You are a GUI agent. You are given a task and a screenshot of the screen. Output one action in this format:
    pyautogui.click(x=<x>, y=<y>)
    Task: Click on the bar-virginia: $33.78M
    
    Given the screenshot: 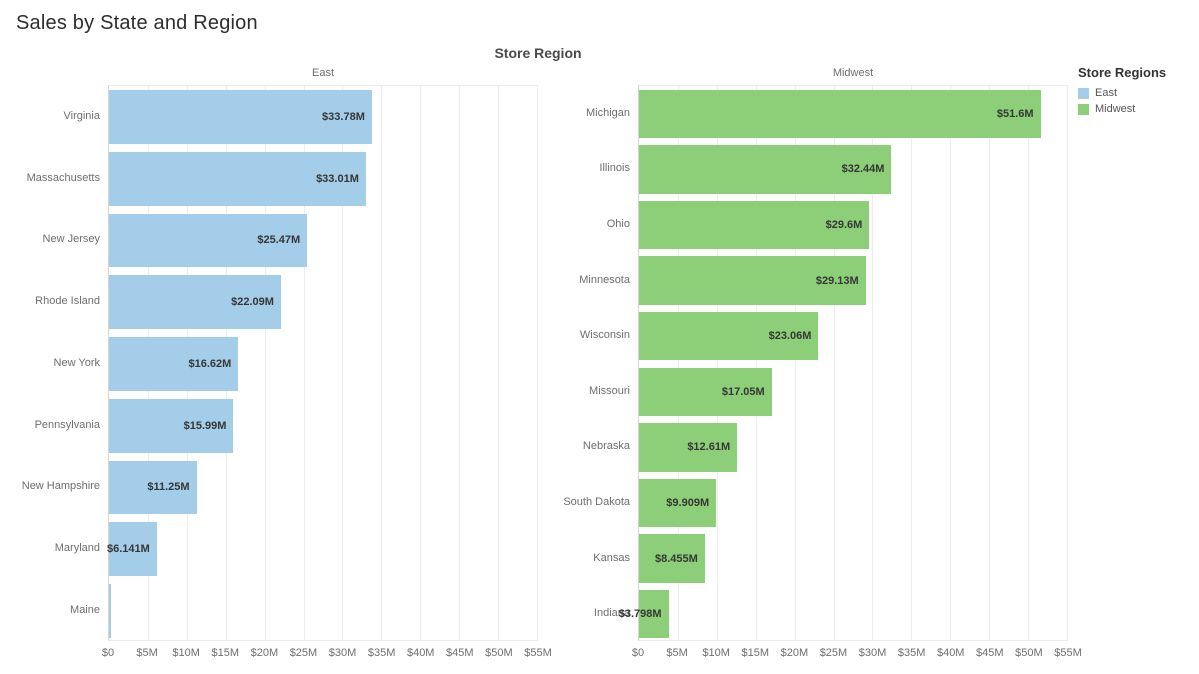 What is the action you would take?
    pyautogui.click(x=240, y=117)
    